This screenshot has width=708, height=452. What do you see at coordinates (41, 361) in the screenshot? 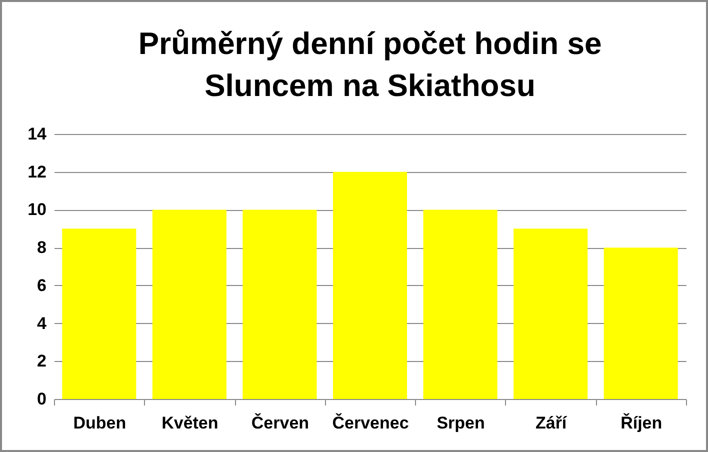
I see `y-tick-label: 2` at bounding box center [41, 361].